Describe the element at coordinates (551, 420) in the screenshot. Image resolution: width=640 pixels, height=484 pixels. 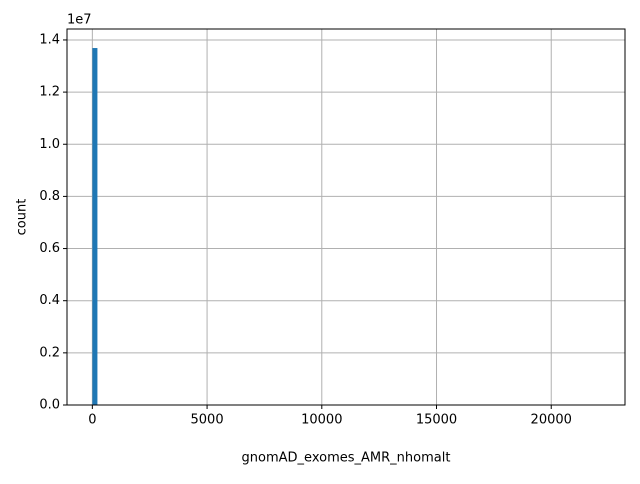
I see `x-tick-label: 20000` at that location.